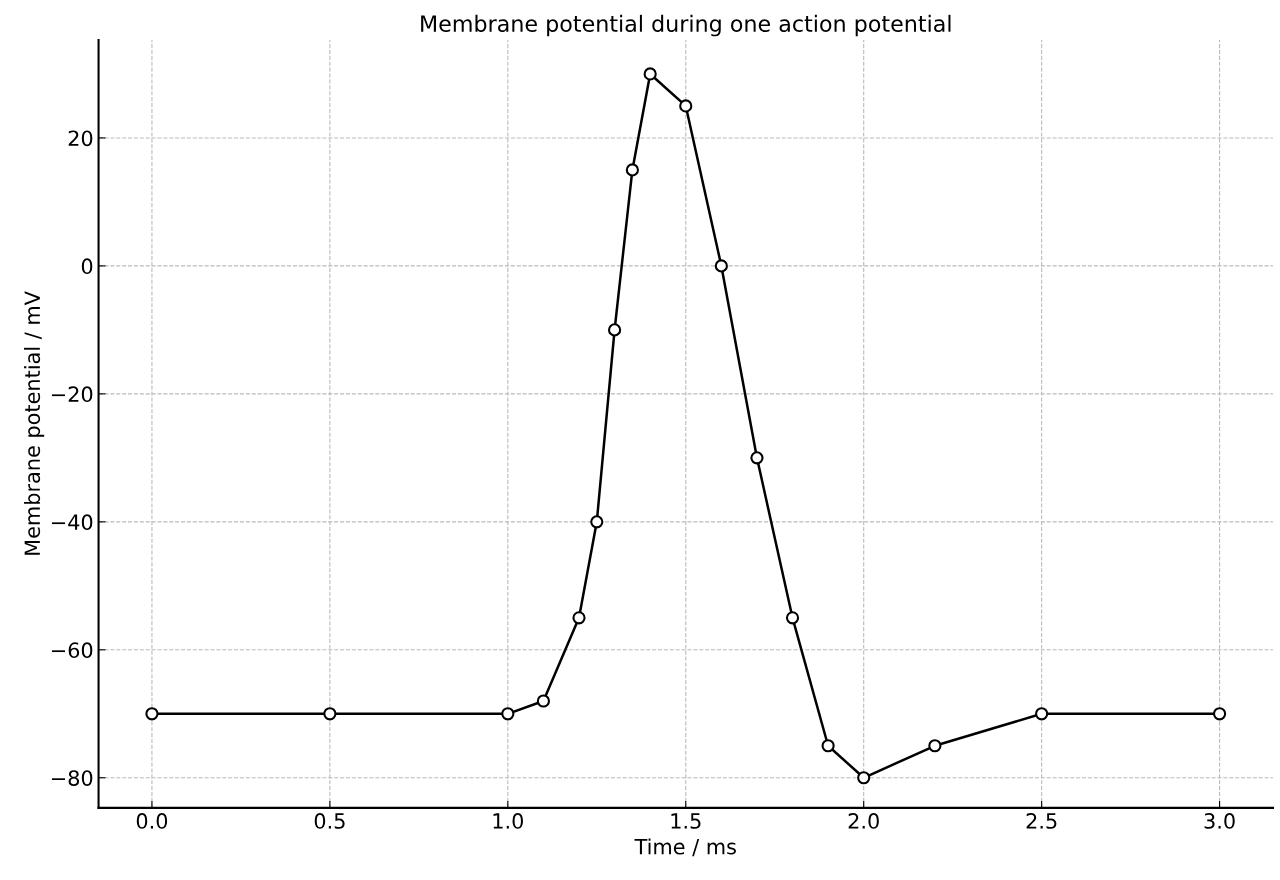  What do you see at coordinates (72, 394) in the screenshot?
I see `y-tick-label: −20` at bounding box center [72, 394].